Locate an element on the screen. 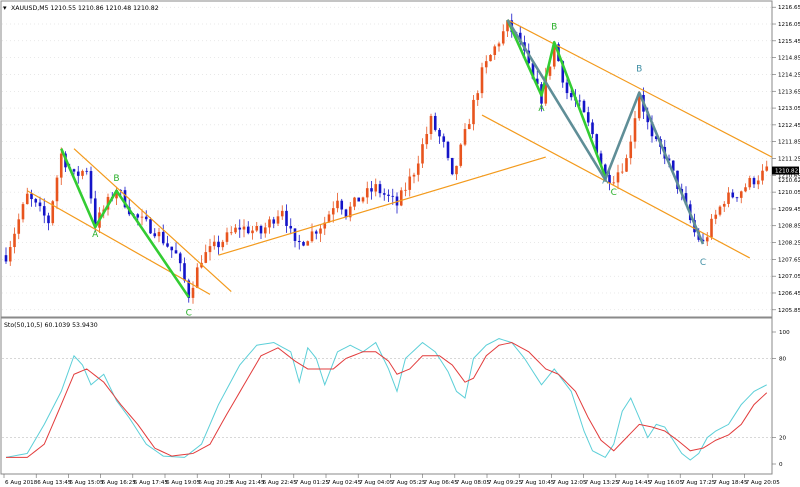  price-tick-label: 1213.05 is located at coordinates (789, 109).